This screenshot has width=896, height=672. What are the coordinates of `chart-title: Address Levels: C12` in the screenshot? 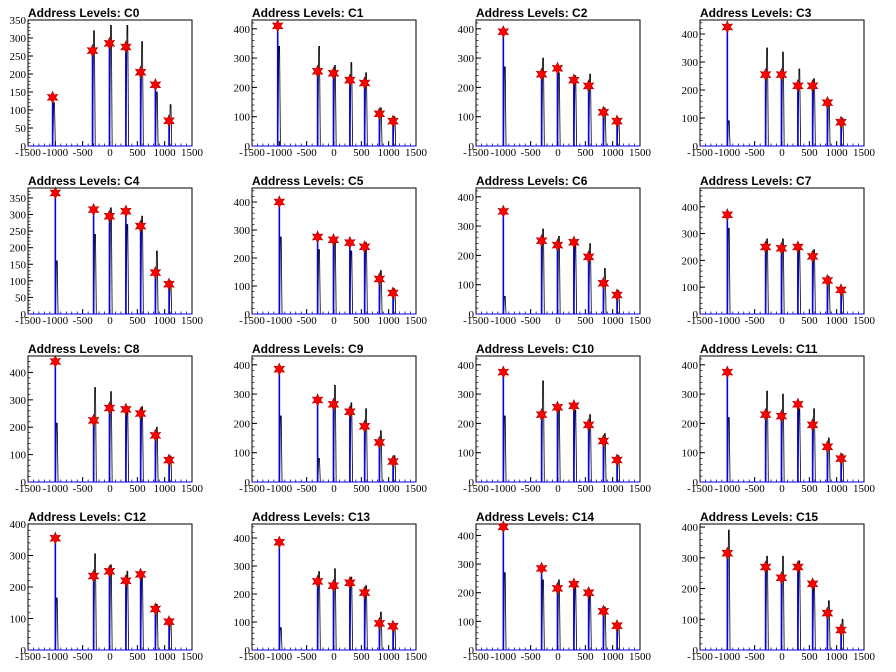 It's located at (87, 517).